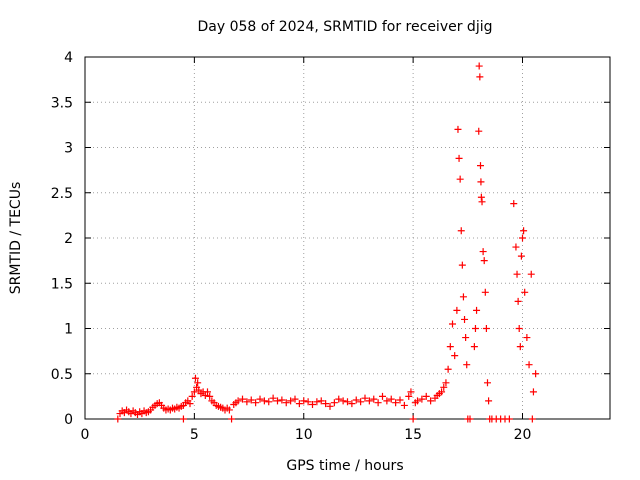  Describe the element at coordinates (68, 239) in the screenshot. I see `y-tick-label: 2` at that location.